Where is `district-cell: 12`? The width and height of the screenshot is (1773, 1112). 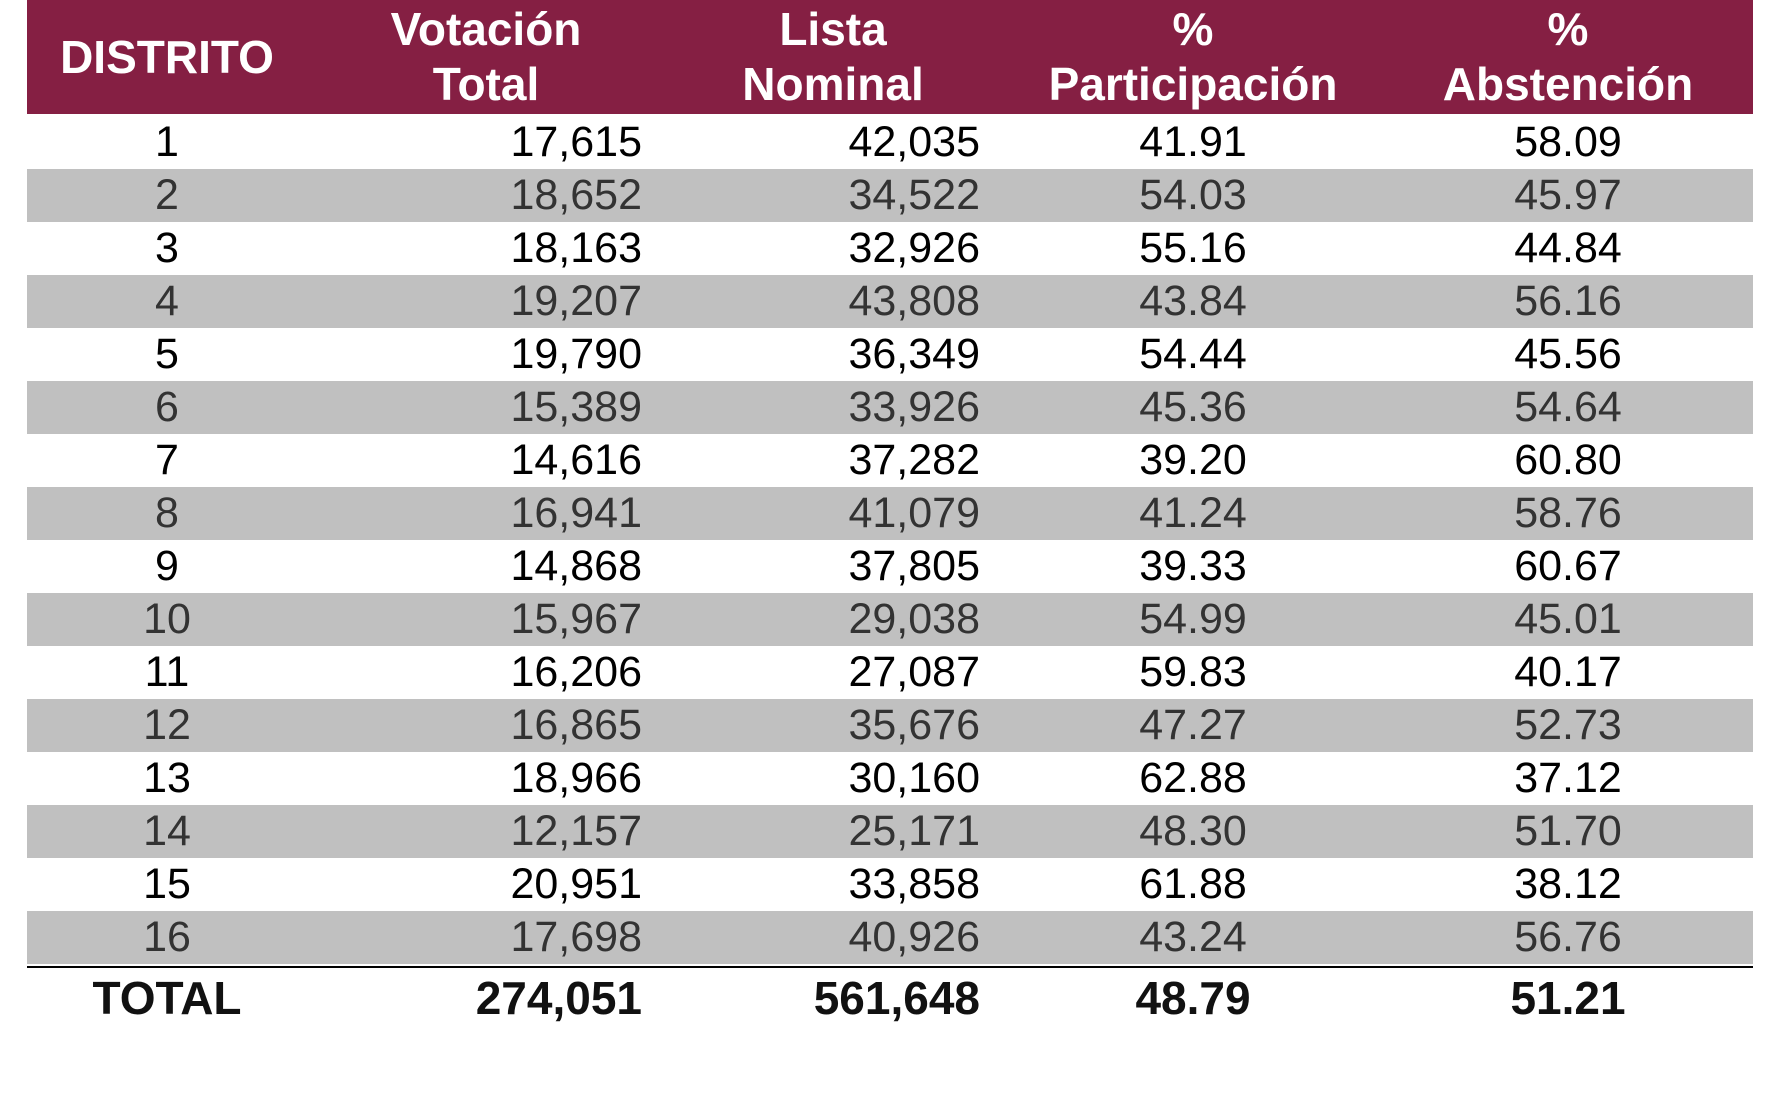 district-cell: 12 is located at coordinates (167, 725).